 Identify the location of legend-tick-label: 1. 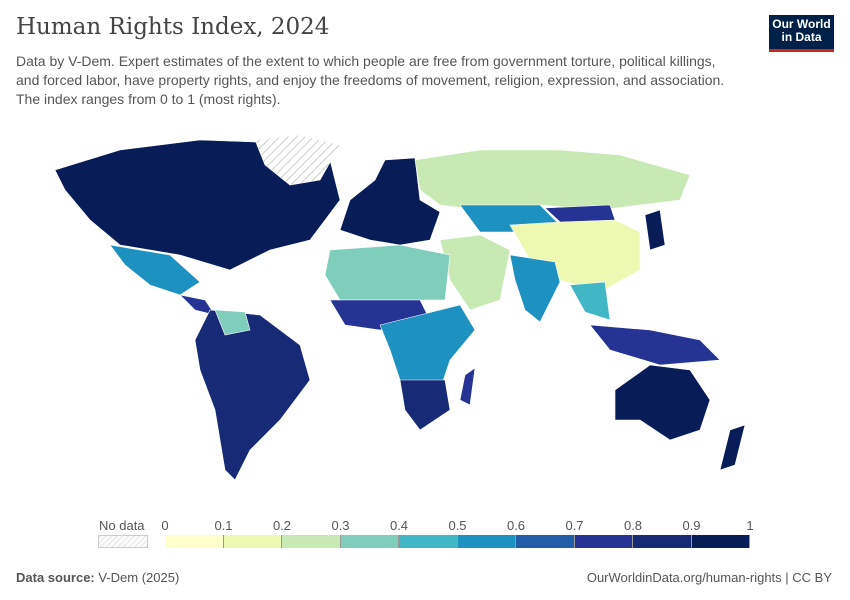
(750, 525).